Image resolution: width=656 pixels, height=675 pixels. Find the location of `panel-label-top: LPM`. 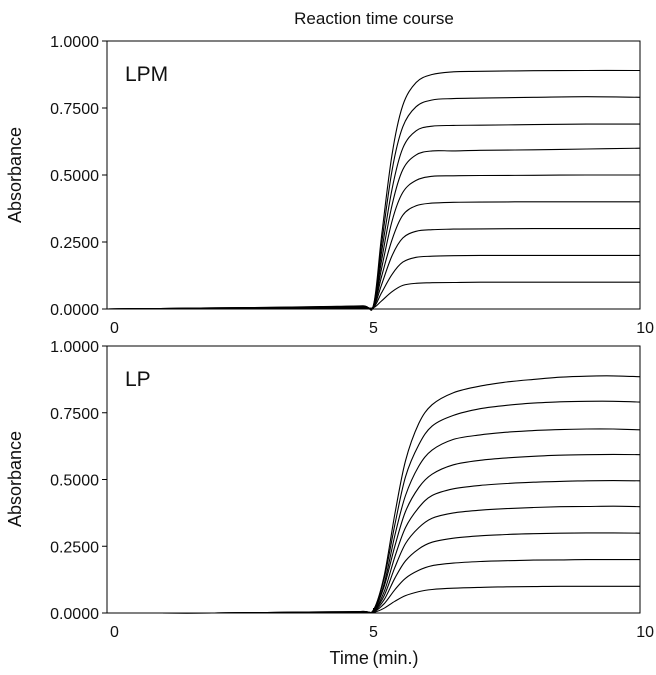

panel-label-top: LPM is located at coordinates (146, 74).